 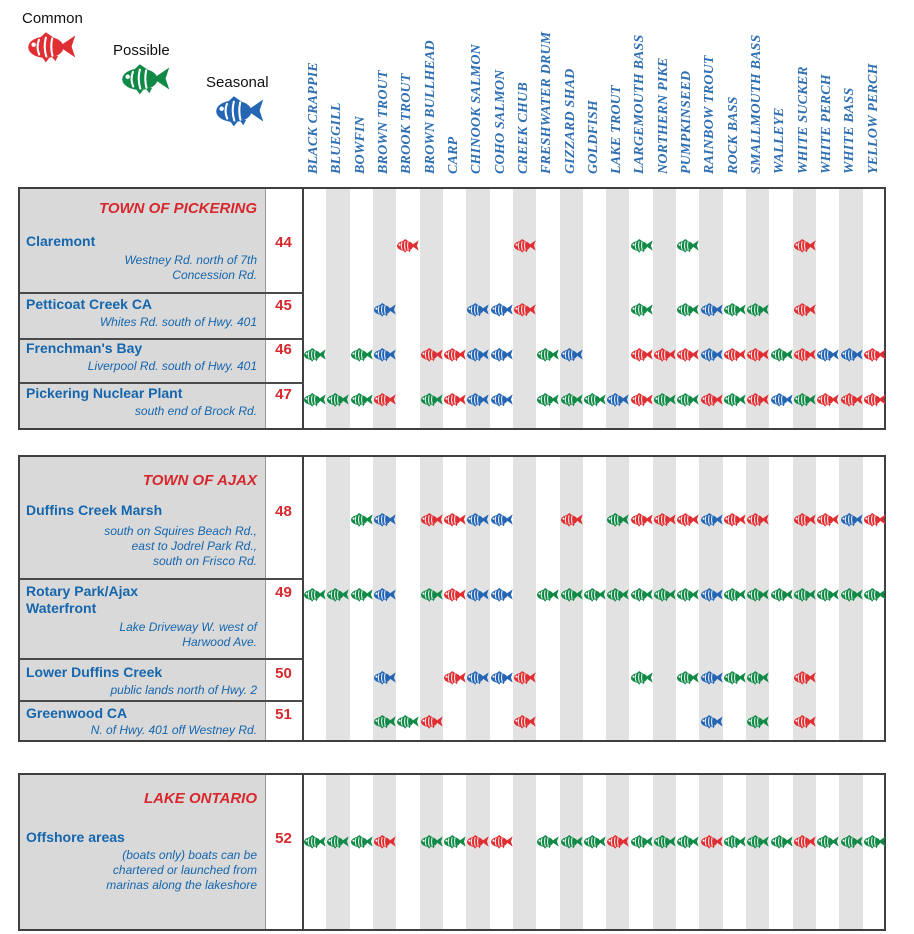 I want to click on location-number: 47, so click(x=283, y=394).